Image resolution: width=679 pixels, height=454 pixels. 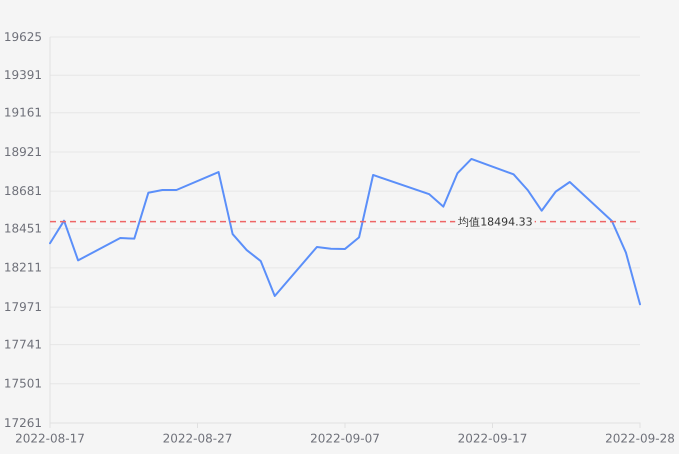 What do you see at coordinates (23, 267) in the screenshot?
I see `y-tick-label: 18211` at bounding box center [23, 267].